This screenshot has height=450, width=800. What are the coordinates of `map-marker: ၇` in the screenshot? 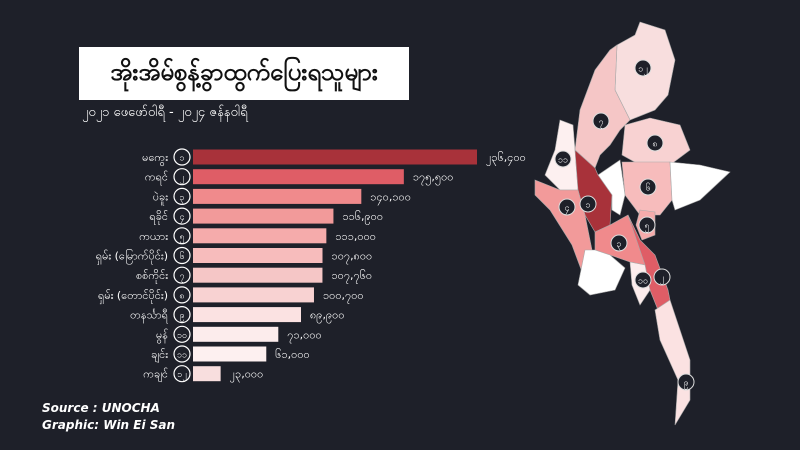 It's located at (601, 121).